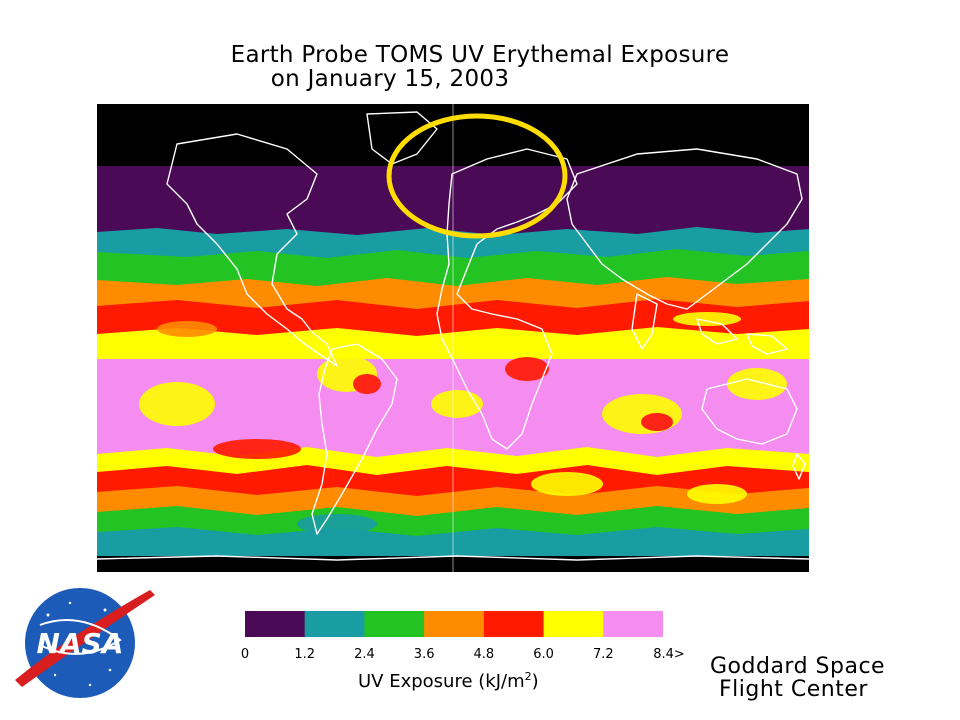 The image size is (960, 720). Describe the element at coordinates (364, 654) in the screenshot. I see `legend-tick-2: 2.4` at that location.